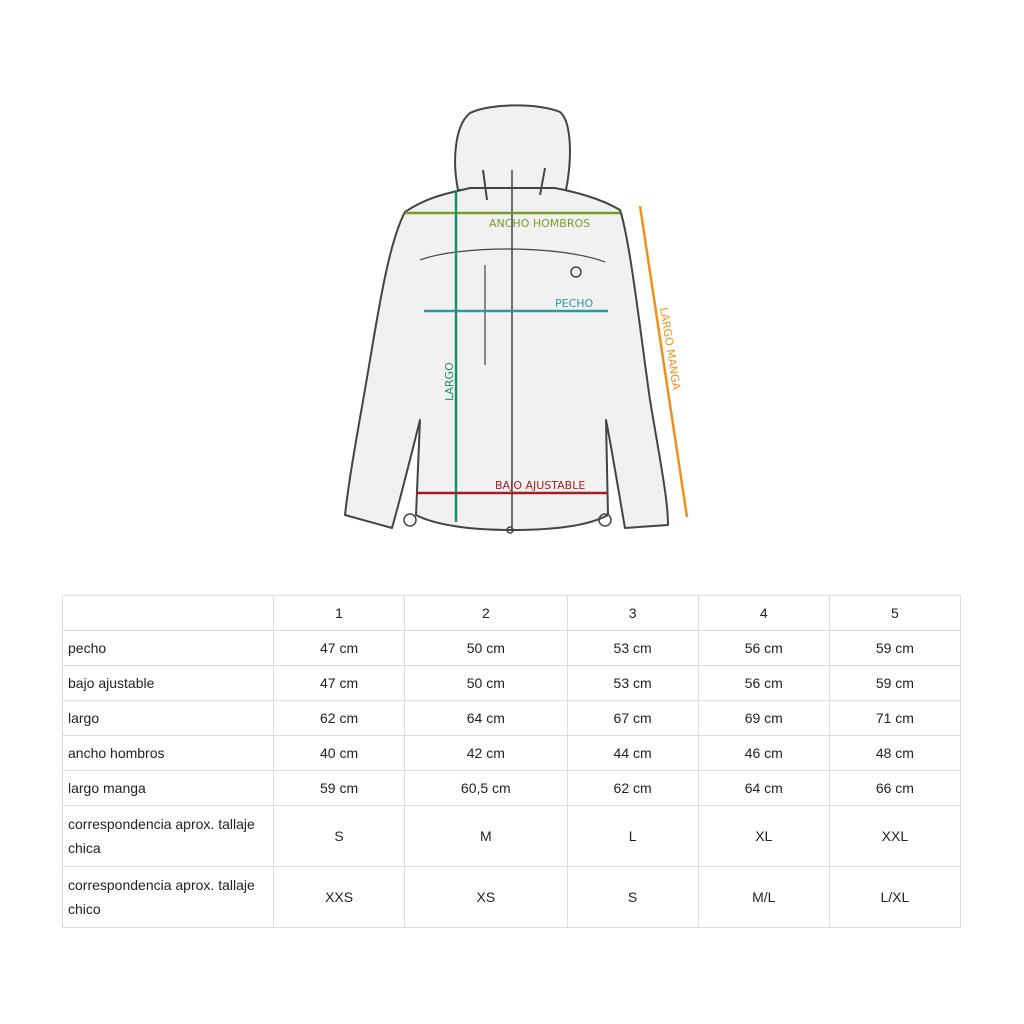 This screenshot has width=1024, height=1024. I want to click on table-row: ancho hombros 40 cm 42 cm 44 cm 46 cm 48 cm, so click(512, 753).